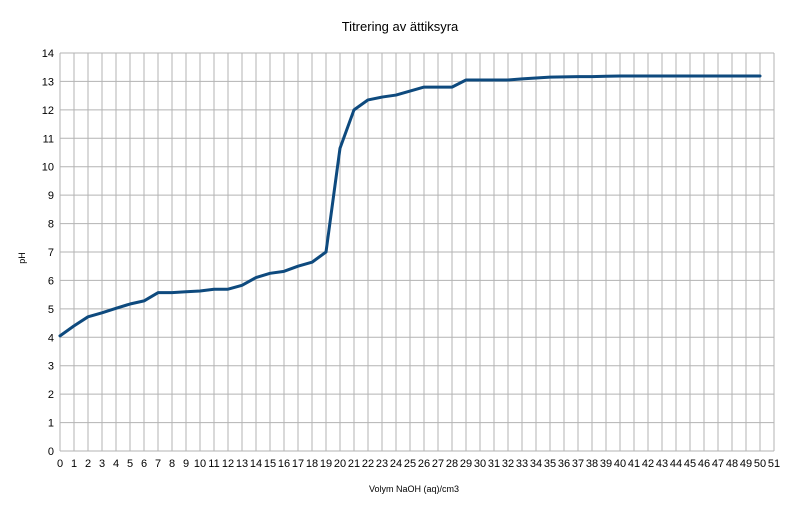 The image size is (800, 509). Describe the element at coordinates (690, 464) in the screenshot. I see `x-tick-label: 45` at that location.